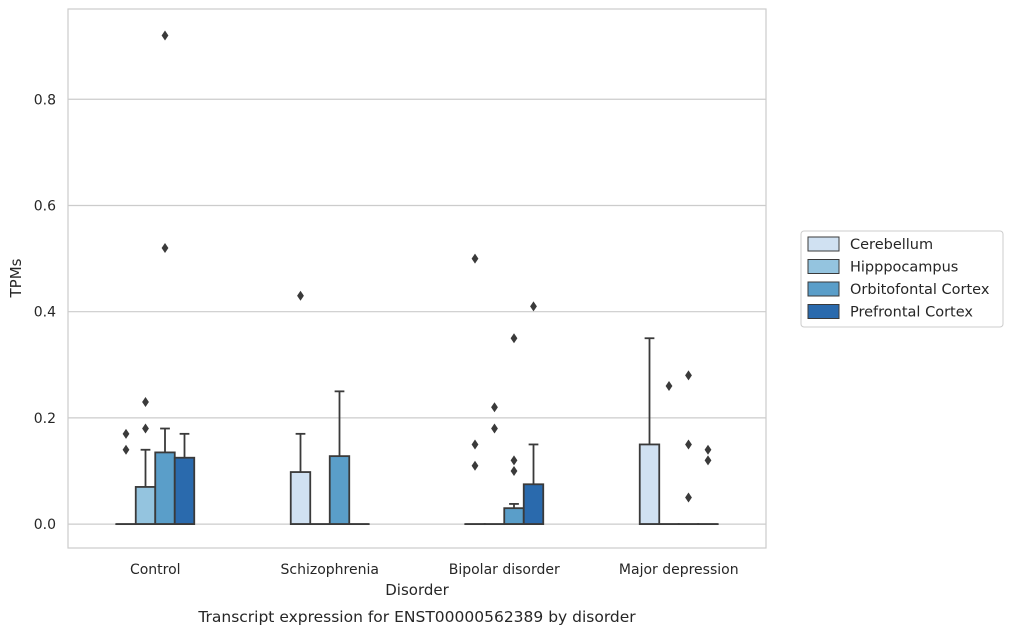 This screenshot has height=634, width=1014. I want to click on legend-label: Cerebellum, so click(891, 245).